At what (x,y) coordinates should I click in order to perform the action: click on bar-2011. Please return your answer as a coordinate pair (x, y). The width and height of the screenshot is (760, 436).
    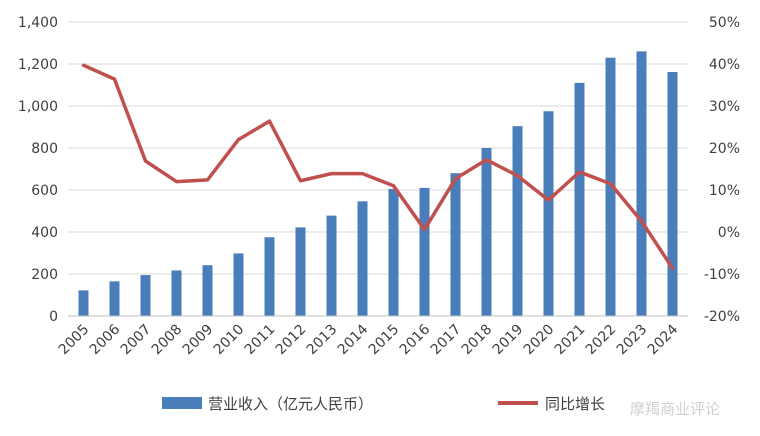
    Looking at the image, I should click on (269, 276).